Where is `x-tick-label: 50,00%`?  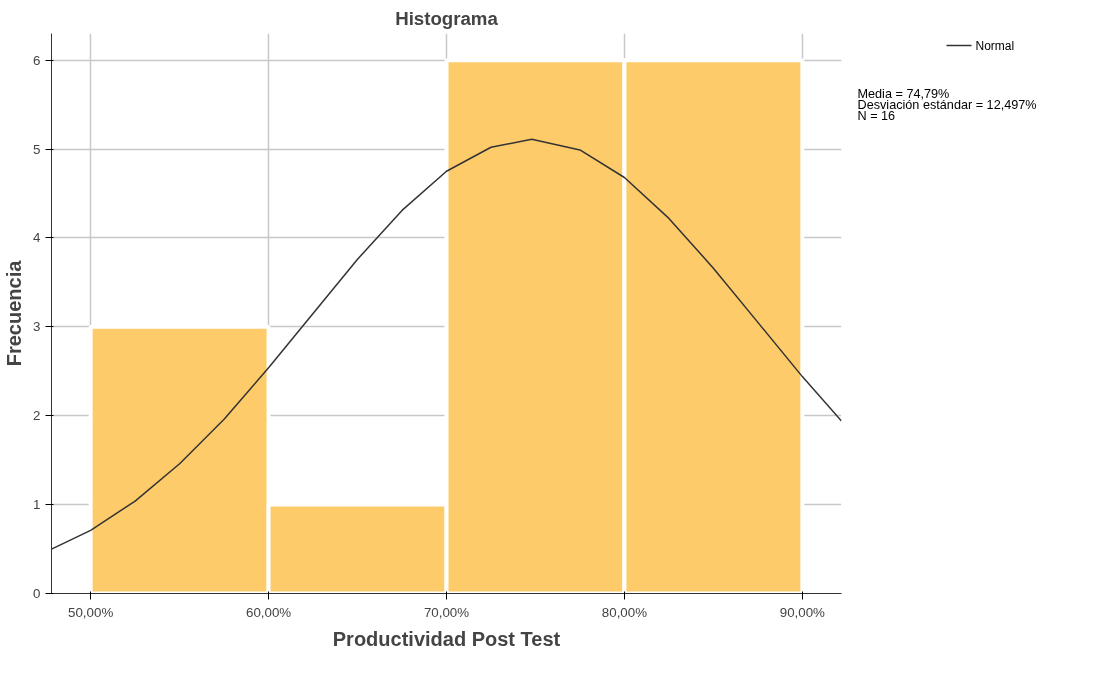
x-tick-label: 50,00% is located at coordinates (91, 612).